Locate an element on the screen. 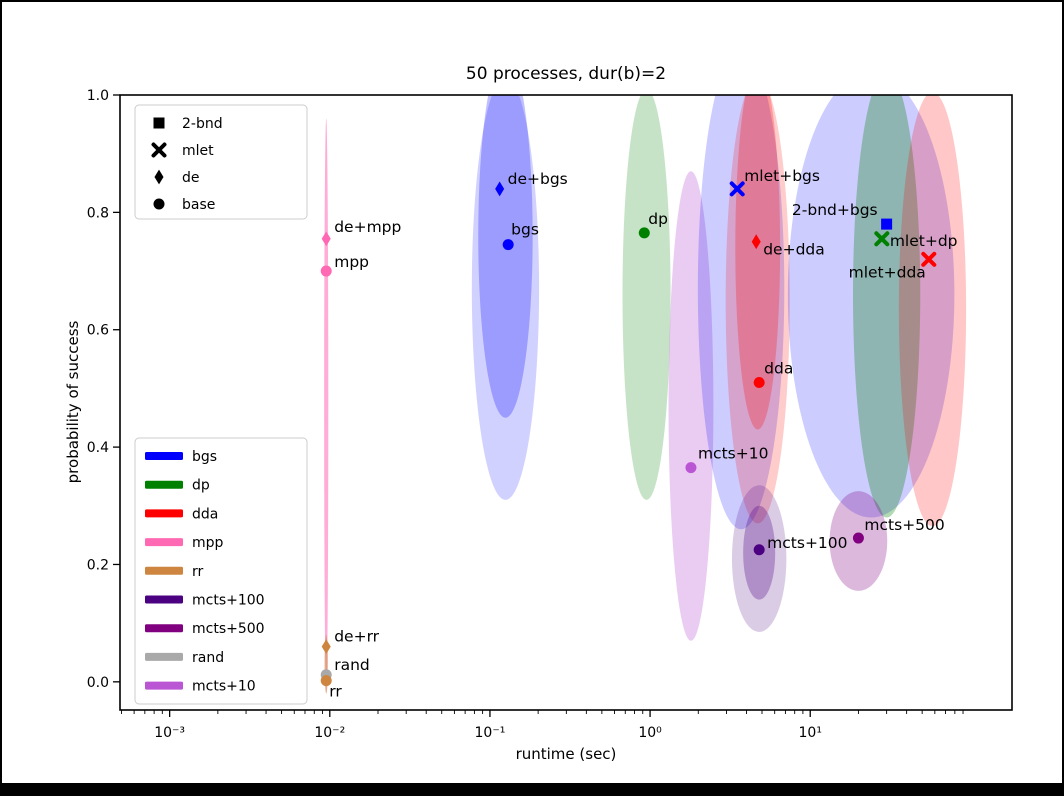 Image resolution: width=1064 pixels, height=796 pixels. point-label-2-bnd+bgs: 2-bnd+bgs is located at coordinates (835, 210).